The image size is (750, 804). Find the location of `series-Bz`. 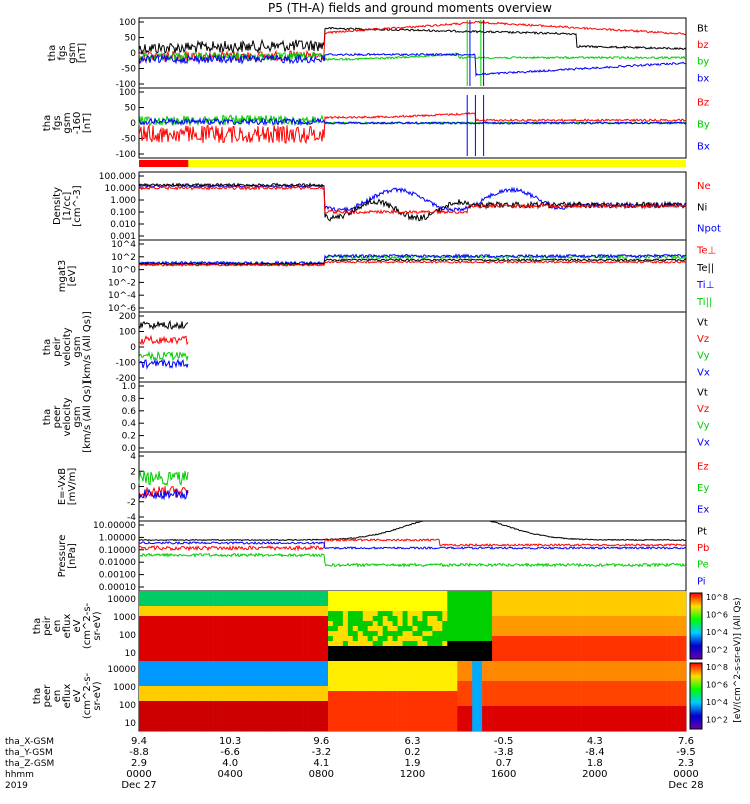

series-Bz is located at coordinates (412, 128).